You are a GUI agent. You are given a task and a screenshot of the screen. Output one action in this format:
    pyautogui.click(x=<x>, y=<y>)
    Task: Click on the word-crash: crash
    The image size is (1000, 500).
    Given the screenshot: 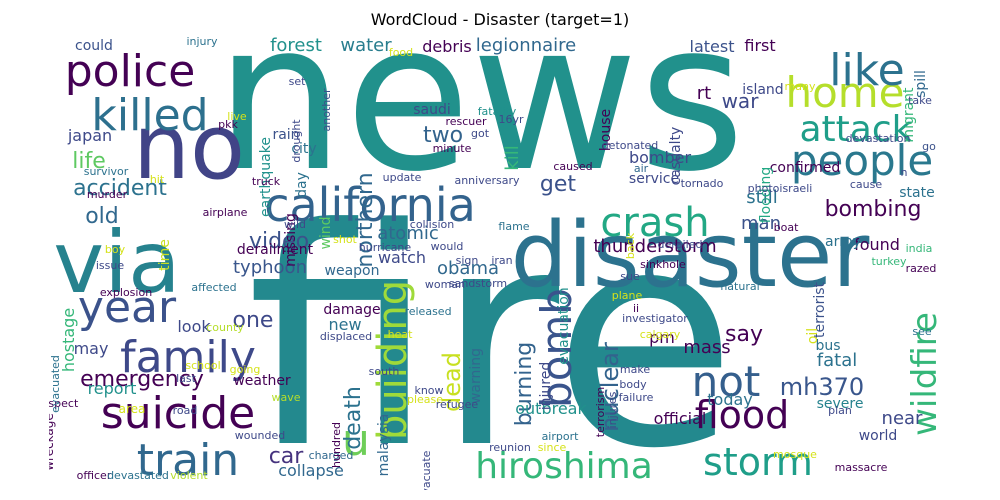 What is the action you would take?
    pyautogui.click(x=654, y=223)
    